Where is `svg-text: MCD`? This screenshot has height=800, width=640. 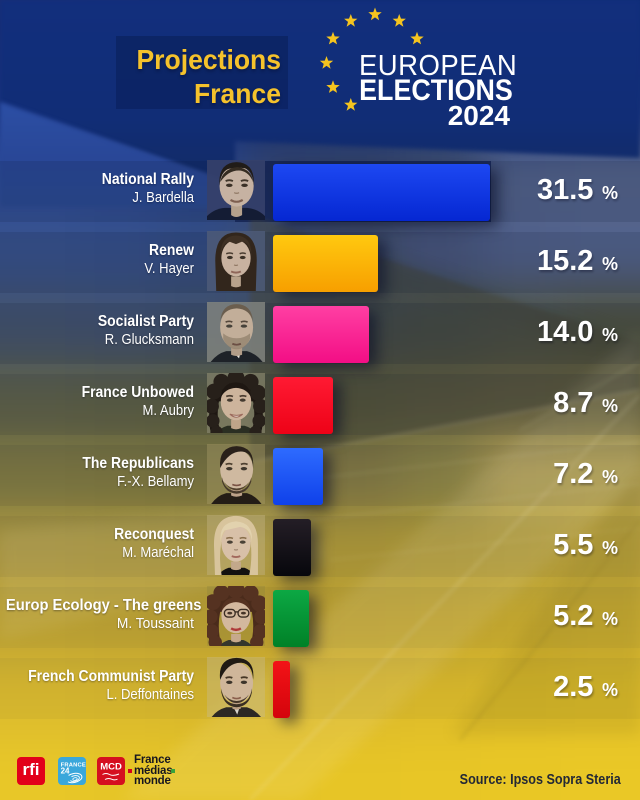 svg-text: MCD is located at coordinates (111, 767).